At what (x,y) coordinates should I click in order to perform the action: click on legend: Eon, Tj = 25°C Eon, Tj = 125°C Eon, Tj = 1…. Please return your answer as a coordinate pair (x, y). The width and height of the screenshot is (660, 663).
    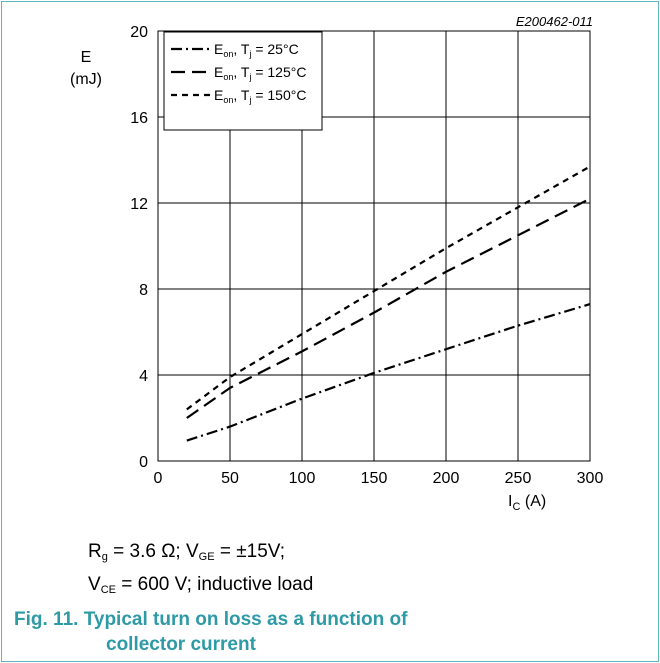
    Looking at the image, I should click on (243, 81).